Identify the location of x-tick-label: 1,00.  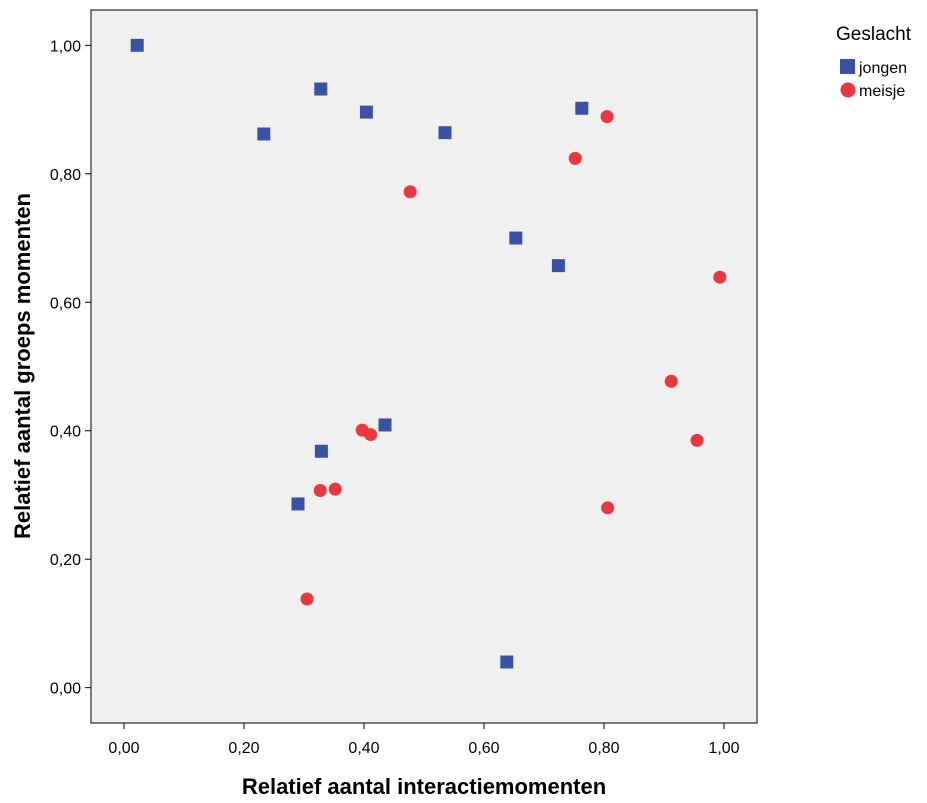
(723, 748).